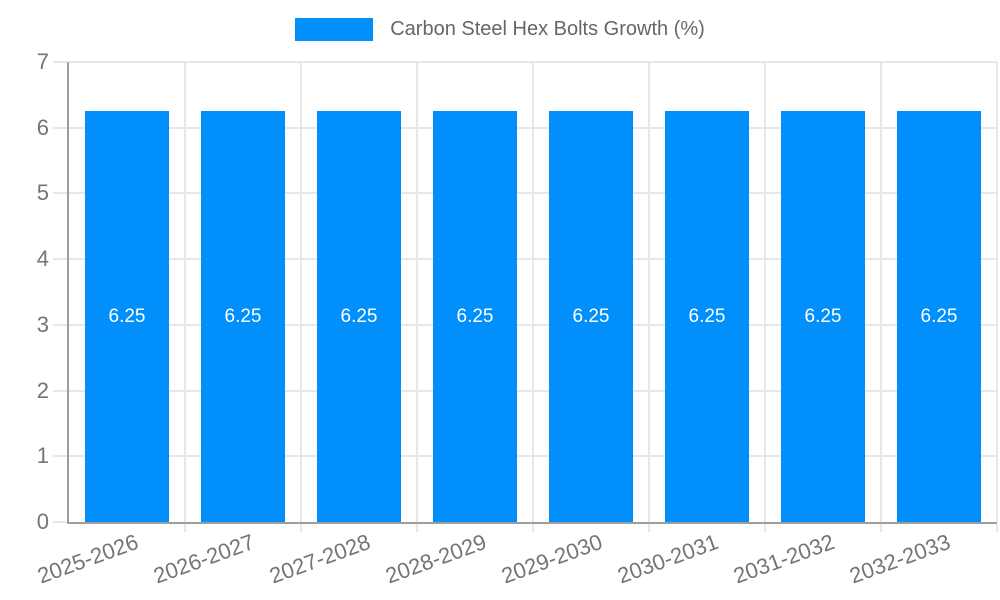  Describe the element at coordinates (552, 559) in the screenshot. I see `x-tick-label: 2029-2030` at that location.